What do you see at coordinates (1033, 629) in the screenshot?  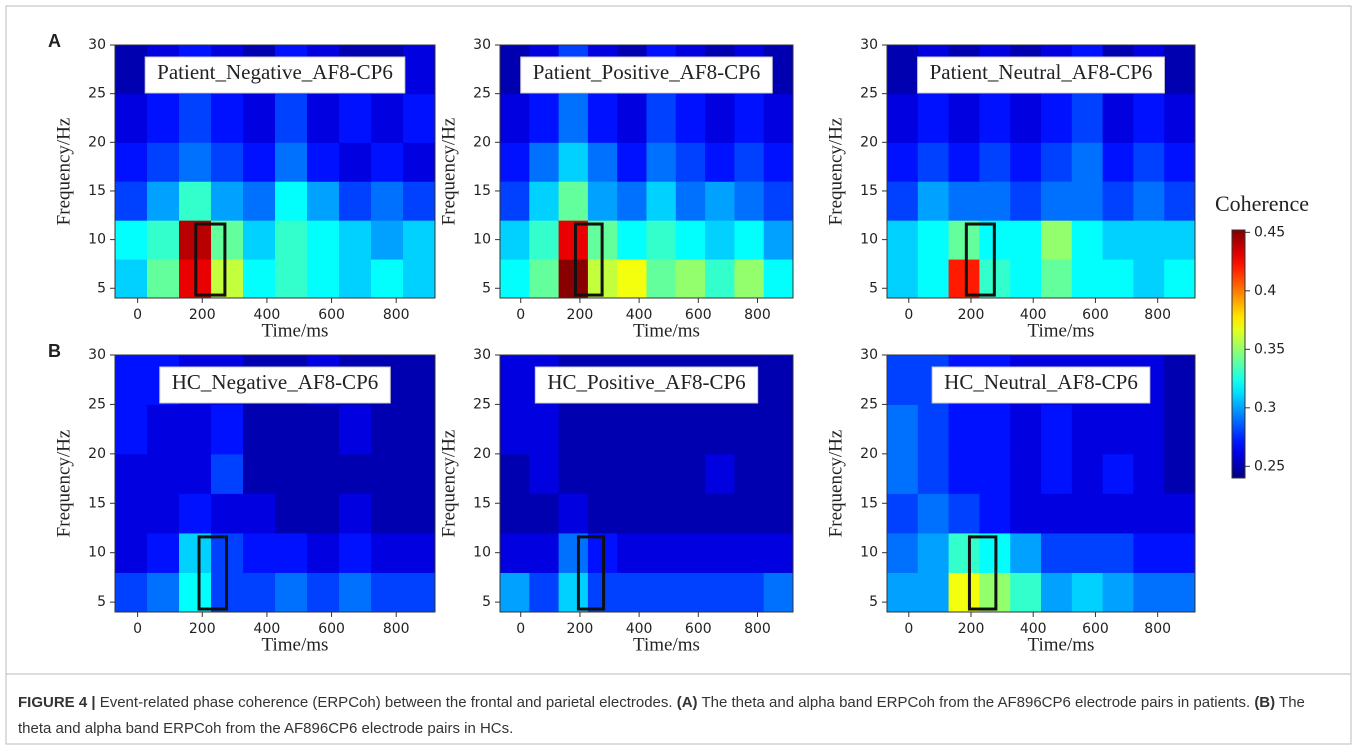 I see `x-tick-label: 400` at bounding box center [1033, 629].